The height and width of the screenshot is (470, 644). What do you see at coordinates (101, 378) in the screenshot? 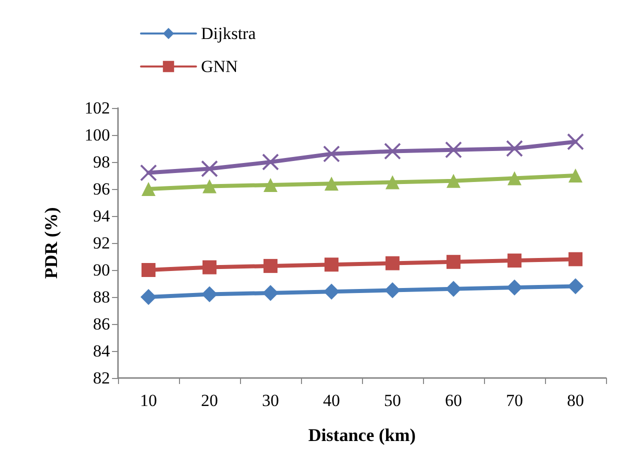
I see `y-tick-label: 82` at bounding box center [101, 378].